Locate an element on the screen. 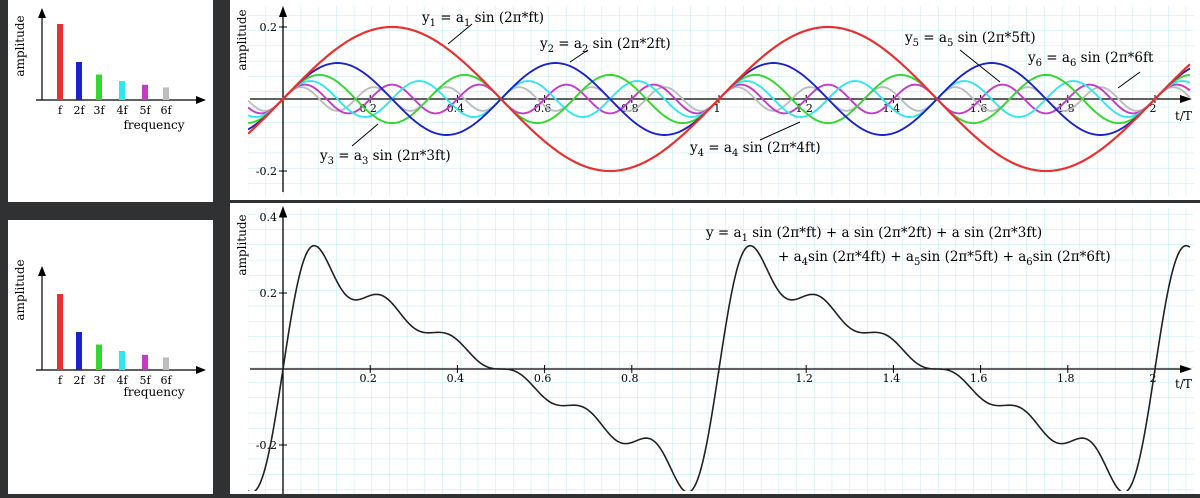  bottom-xtick-0.4: 0.4 is located at coordinates (456, 378).